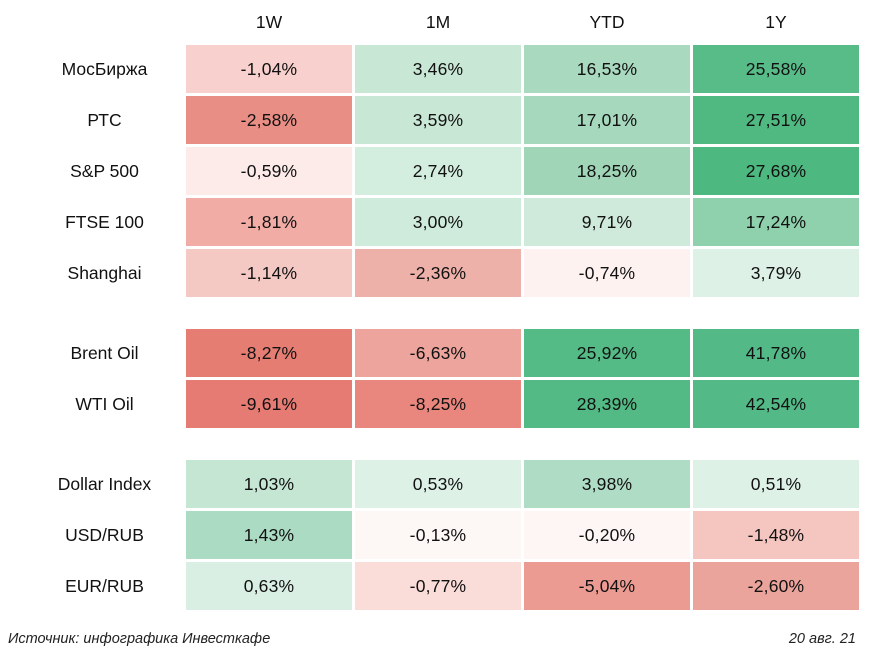 This screenshot has width=874, height=658. I want to click on heatmap-cell: -8,25%, so click(438, 404).